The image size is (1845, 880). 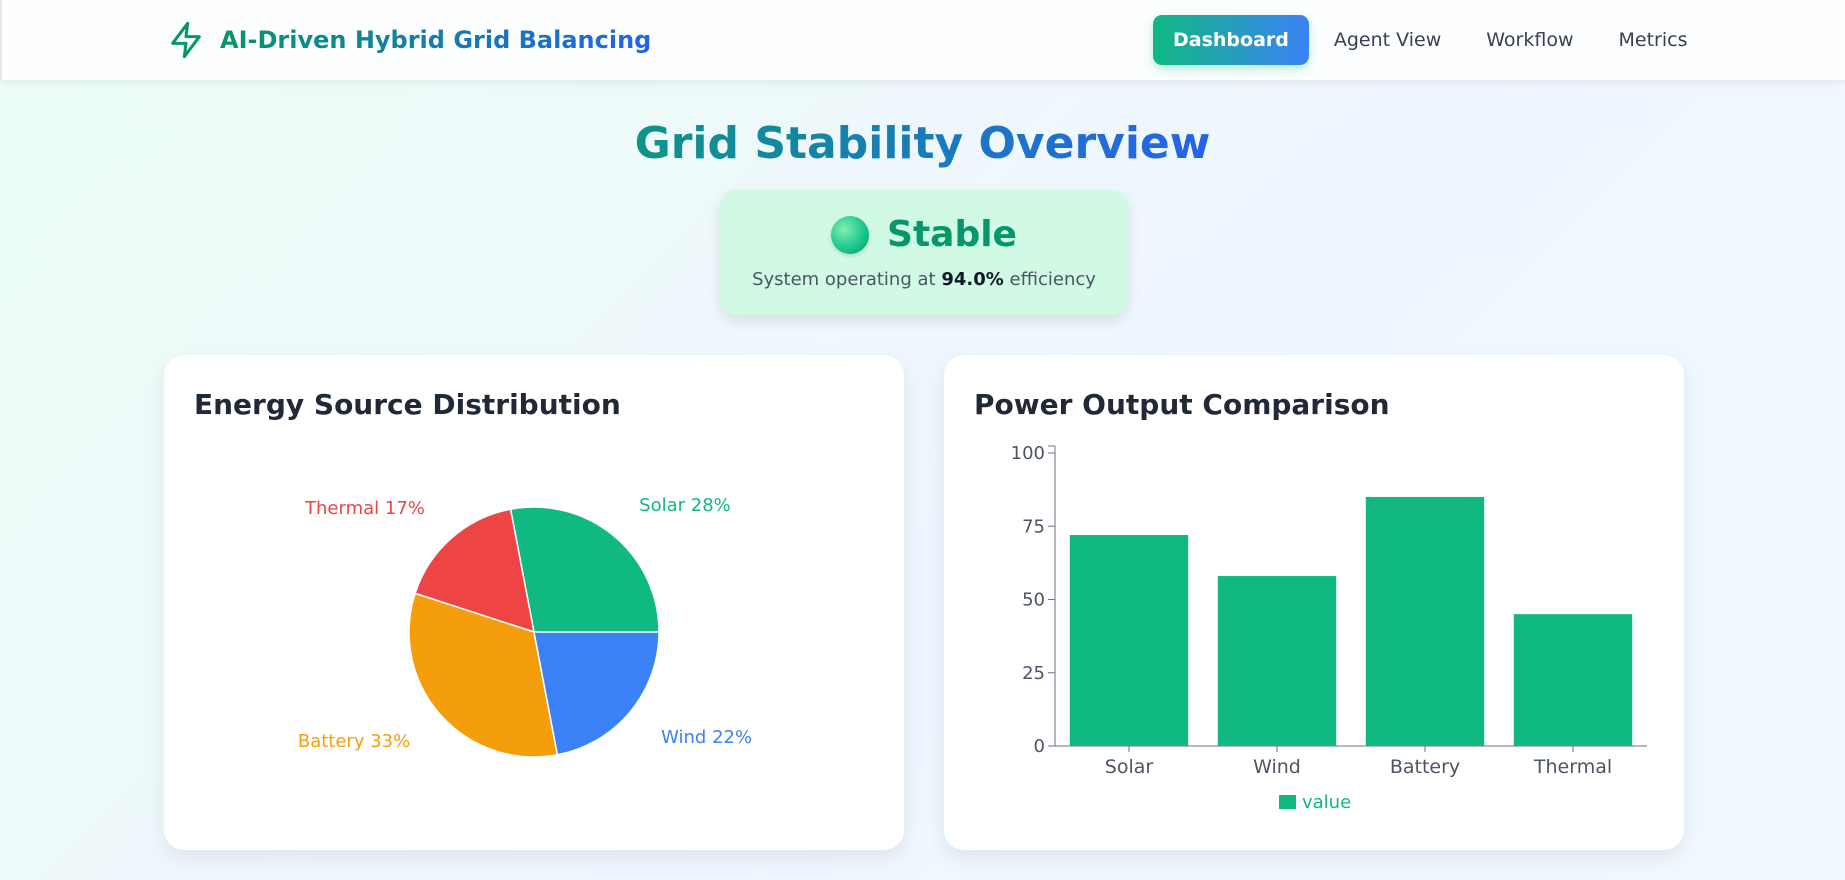 What do you see at coordinates (596, 693) in the screenshot?
I see `pie-slice-wind` at bounding box center [596, 693].